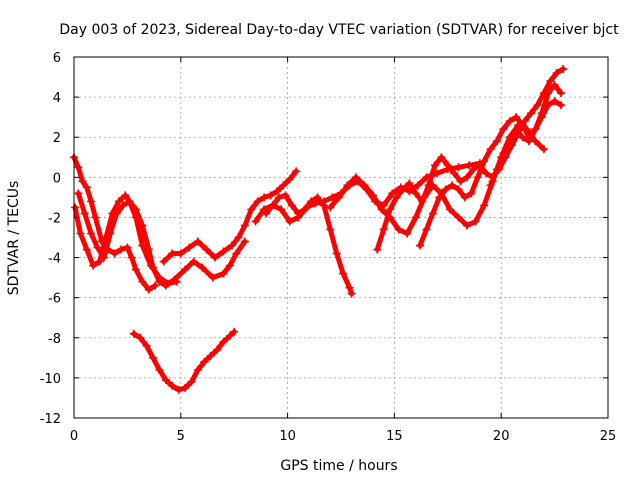 The width and height of the screenshot is (640, 480). I want to click on y-tick-labels: -12 -10 -8 -6 -4 -2 0 2 4 6, so click(50, 239).